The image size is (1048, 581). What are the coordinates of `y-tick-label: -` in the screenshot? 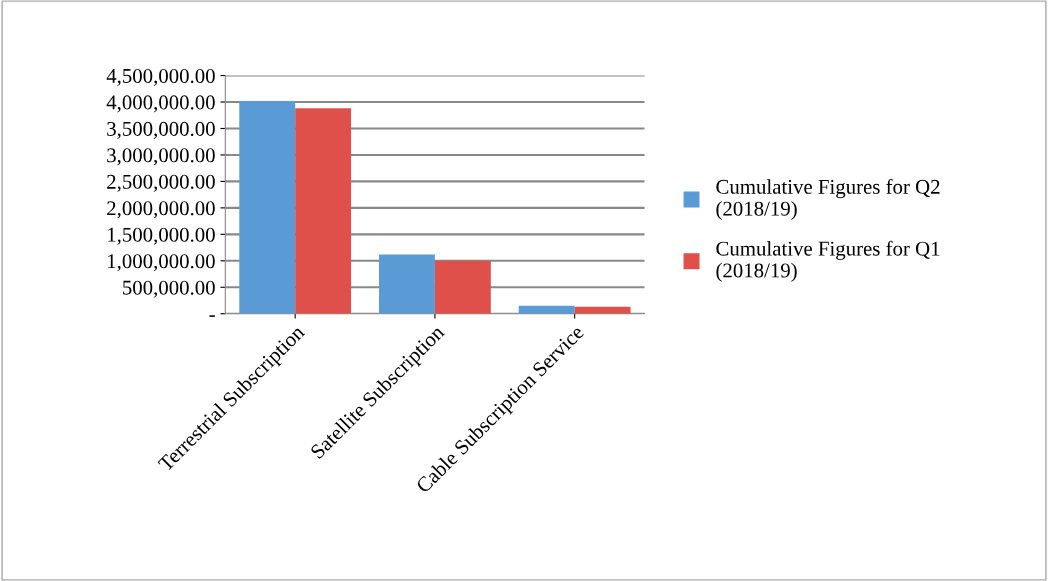 It's located at (212, 316).